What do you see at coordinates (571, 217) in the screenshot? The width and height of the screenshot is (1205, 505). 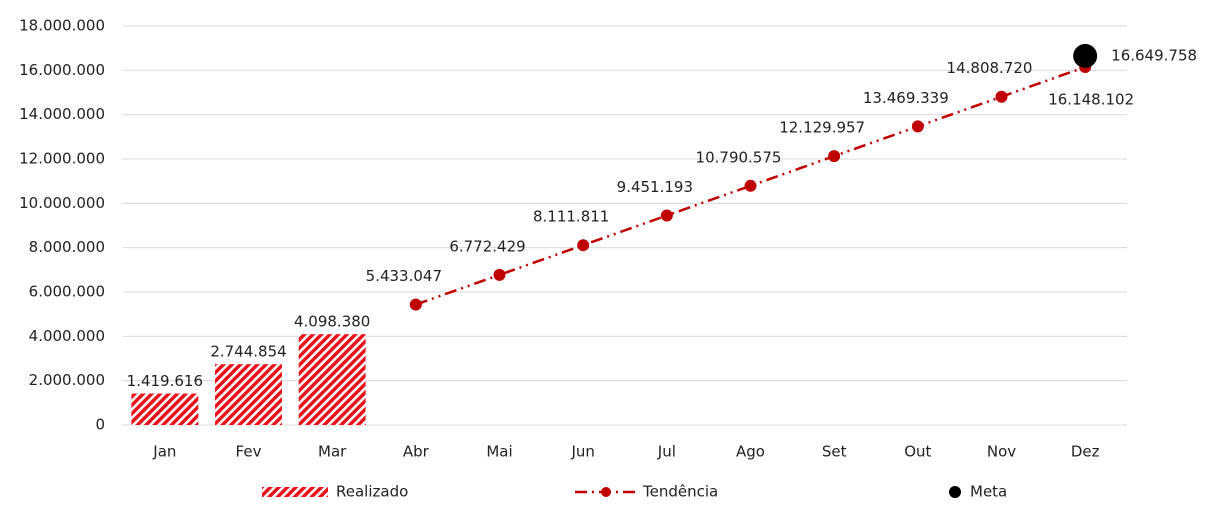 I see `data-label: 8.111.811` at bounding box center [571, 217].